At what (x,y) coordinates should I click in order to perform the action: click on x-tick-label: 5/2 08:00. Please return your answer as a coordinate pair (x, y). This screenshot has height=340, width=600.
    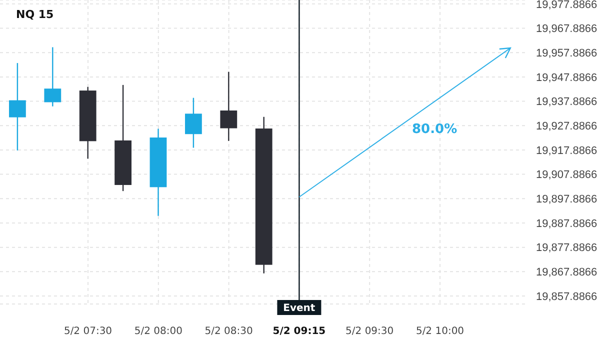
    Looking at the image, I should click on (158, 331).